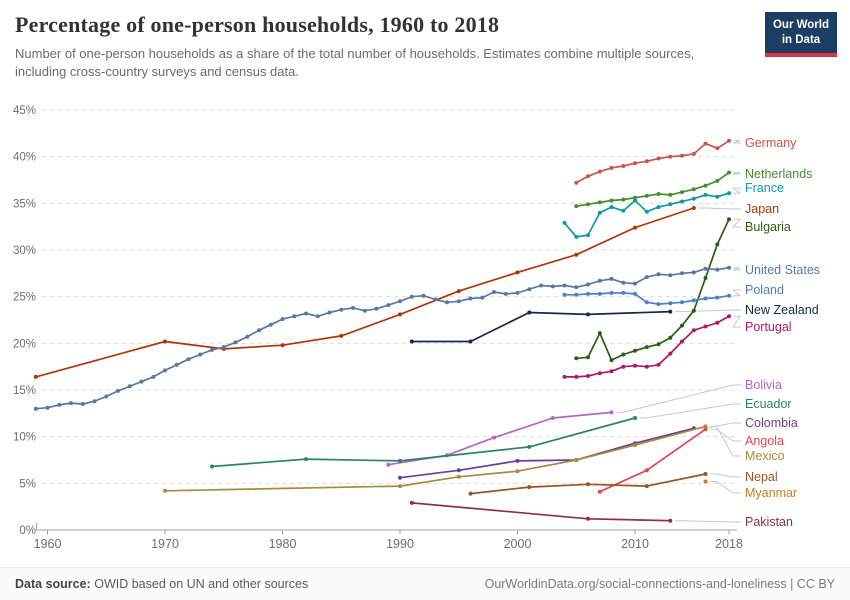 The image size is (850, 600). Describe the element at coordinates (673, 295) in the screenshot. I see `series-poland: Poland` at that location.